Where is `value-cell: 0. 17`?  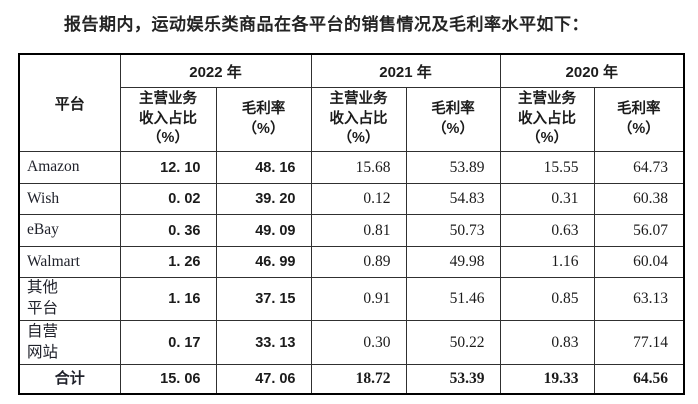 value-cell: 0. 17 is located at coordinates (168, 342).